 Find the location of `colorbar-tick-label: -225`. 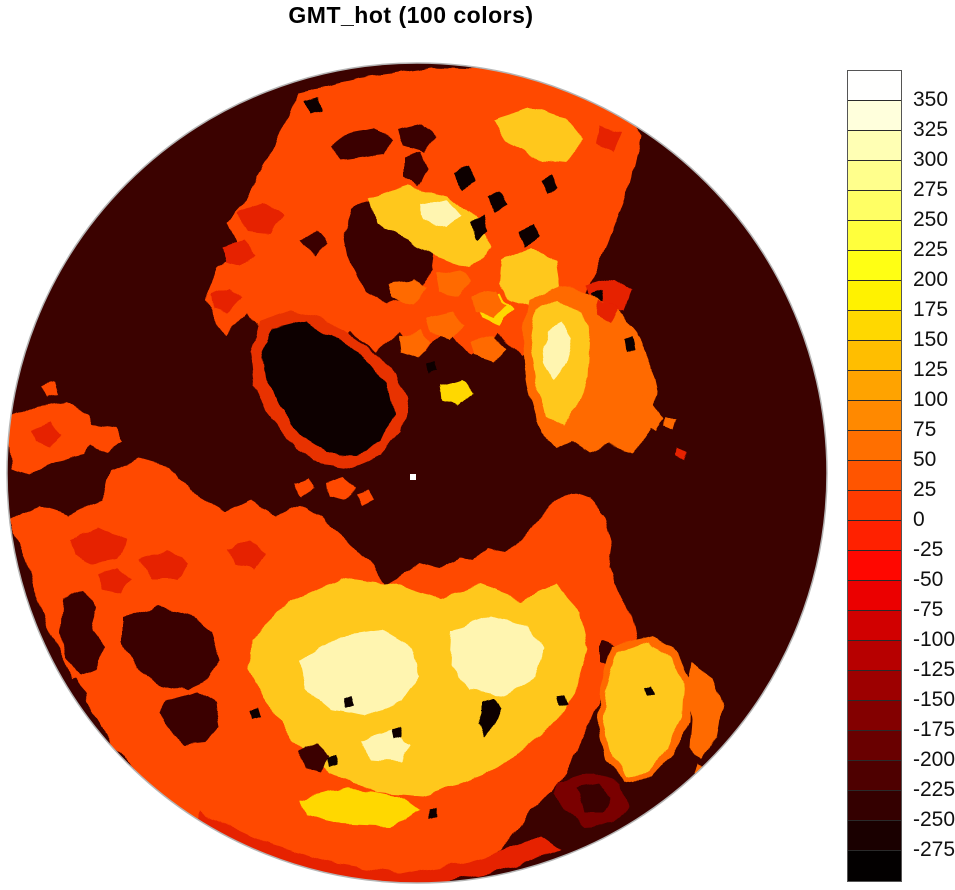

colorbar-tick-label: -225 is located at coordinates (934, 789).